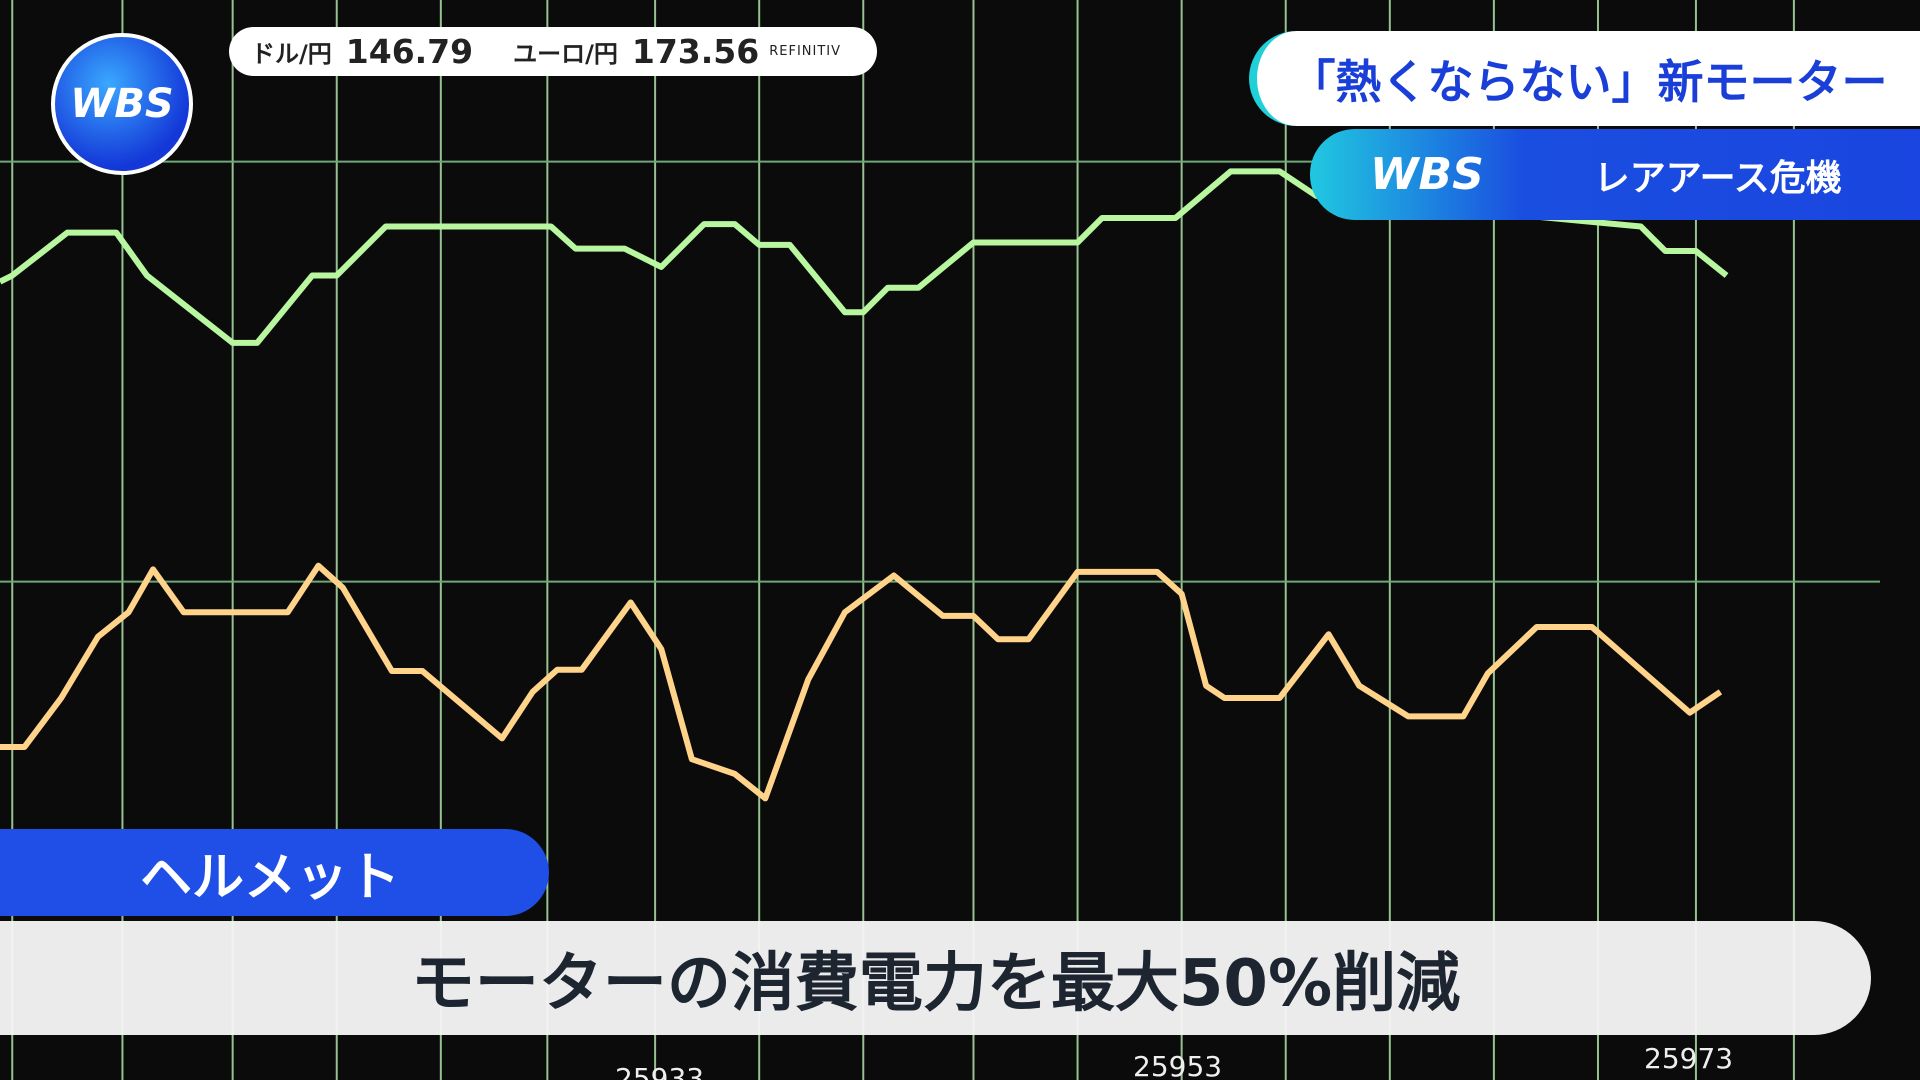 Image resolution: width=1920 pixels, height=1080 pixels. What do you see at coordinates (1689, 1058) in the screenshot?
I see `screen-label: 25973` at bounding box center [1689, 1058].